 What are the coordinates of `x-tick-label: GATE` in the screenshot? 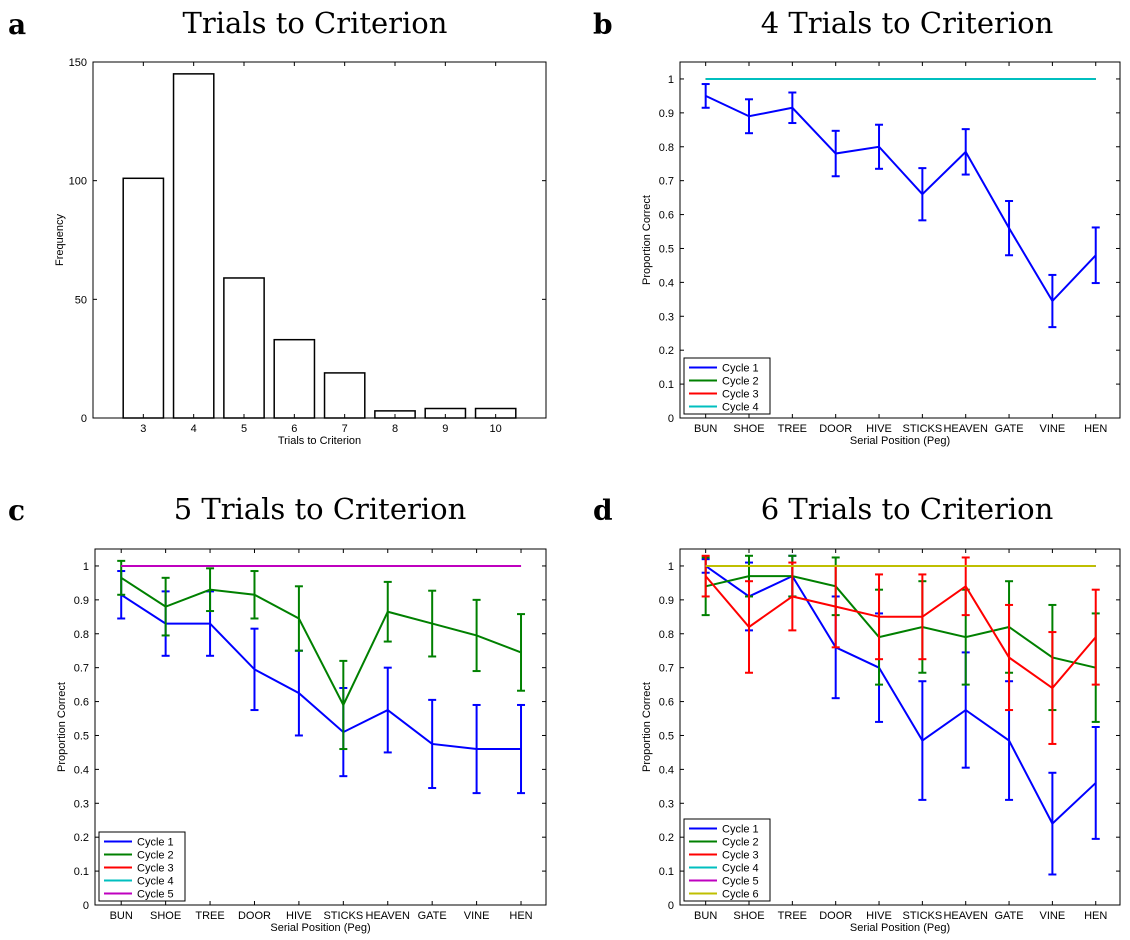 It's located at (1008, 429).